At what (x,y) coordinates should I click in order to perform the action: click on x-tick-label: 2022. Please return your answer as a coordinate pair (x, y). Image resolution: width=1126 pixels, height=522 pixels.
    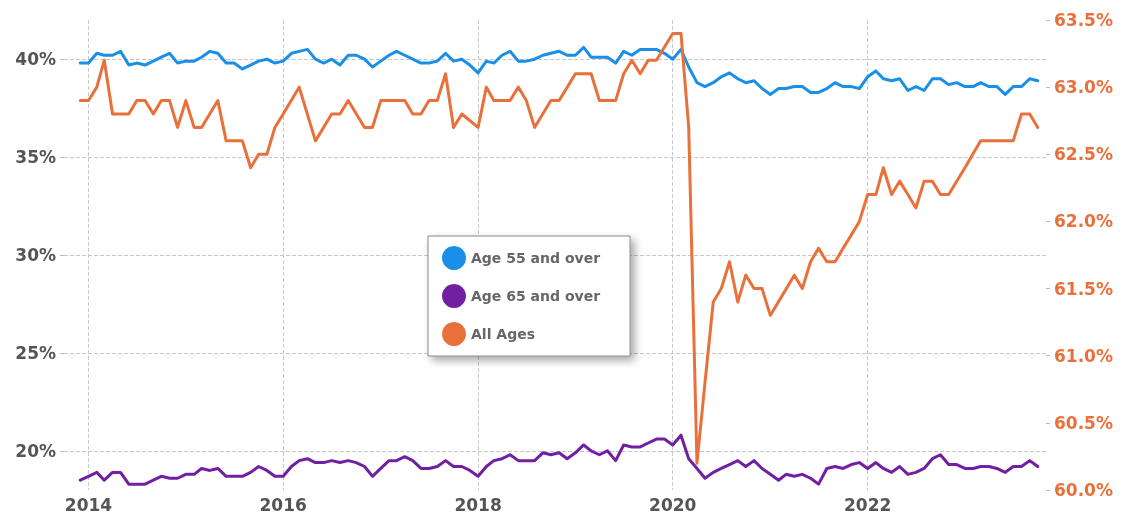
    Looking at the image, I should click on (867, 504).